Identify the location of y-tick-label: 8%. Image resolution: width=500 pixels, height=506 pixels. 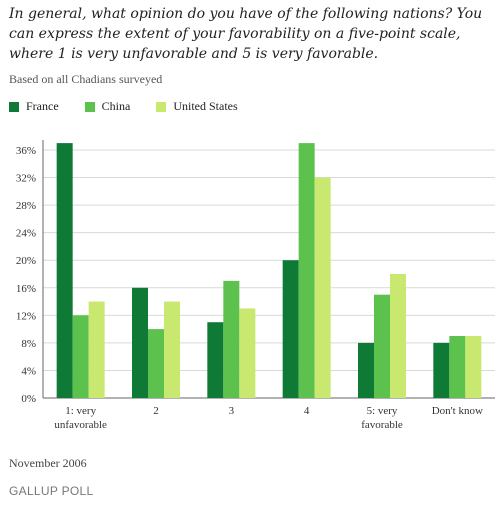
(28, 344).